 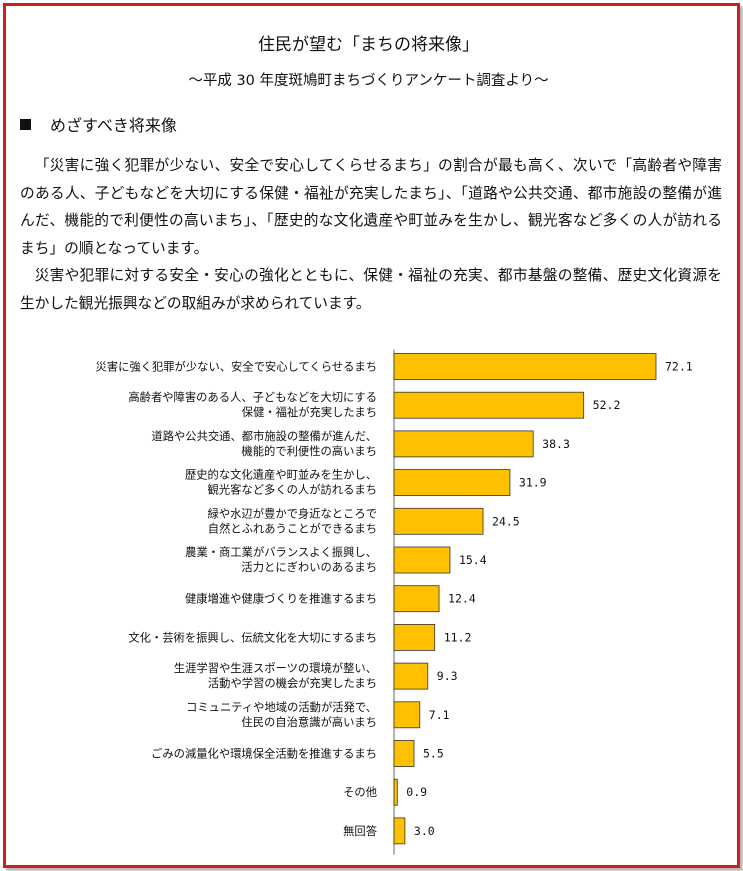 I want to click on category-label-1-1: 災害に強く犯罪が少ない、安全で安心してくらせるまち, so click(x=236, y=367).